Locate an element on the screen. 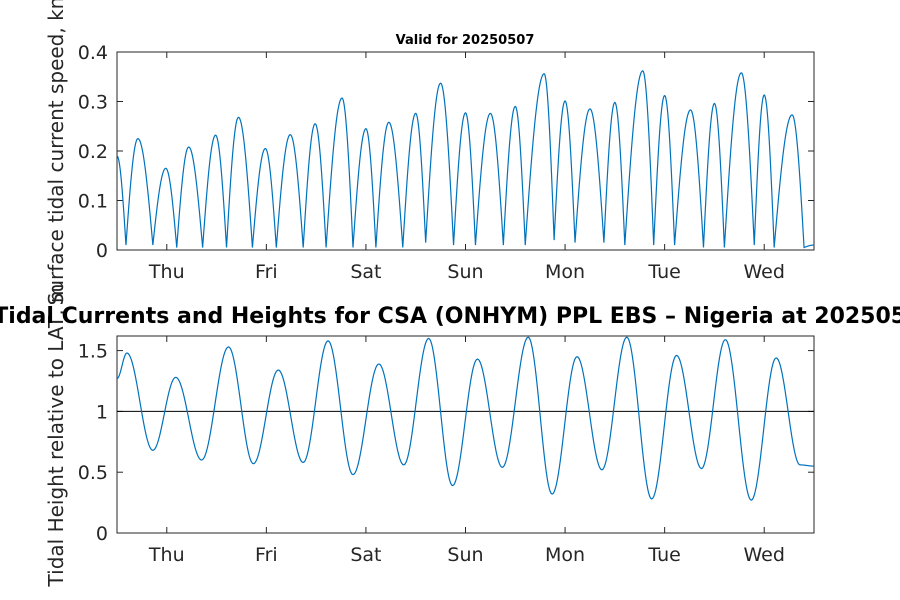 The height and width of the screenshot is (600, 900). tidal-height-ytick-label: 1 is located at coordinates (102, 412).